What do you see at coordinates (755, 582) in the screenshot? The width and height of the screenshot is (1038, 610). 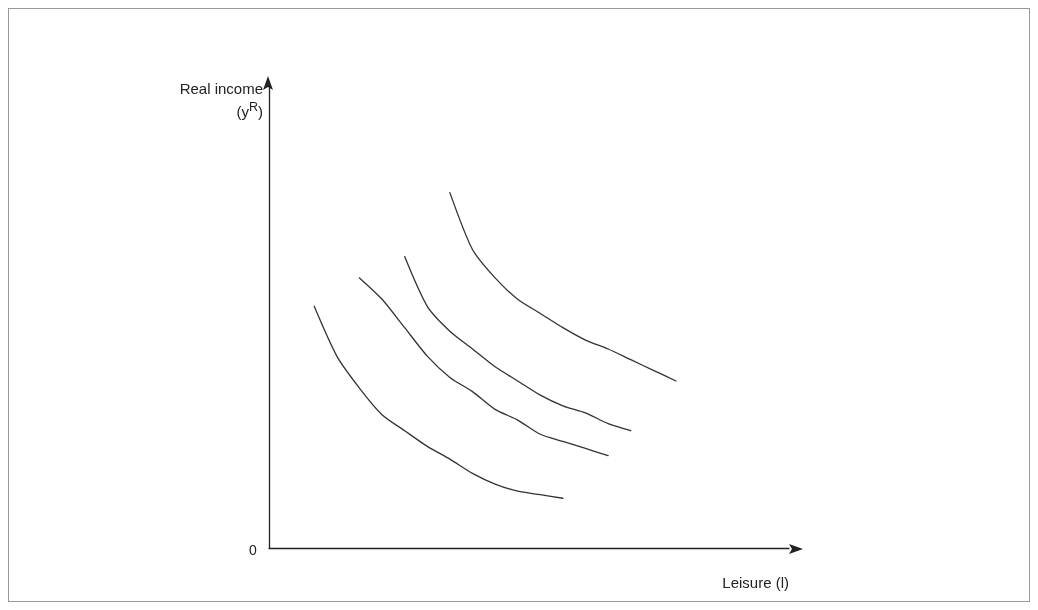 I see `x-axis-title: Leisure (l)` at bounding box center [755, 582].